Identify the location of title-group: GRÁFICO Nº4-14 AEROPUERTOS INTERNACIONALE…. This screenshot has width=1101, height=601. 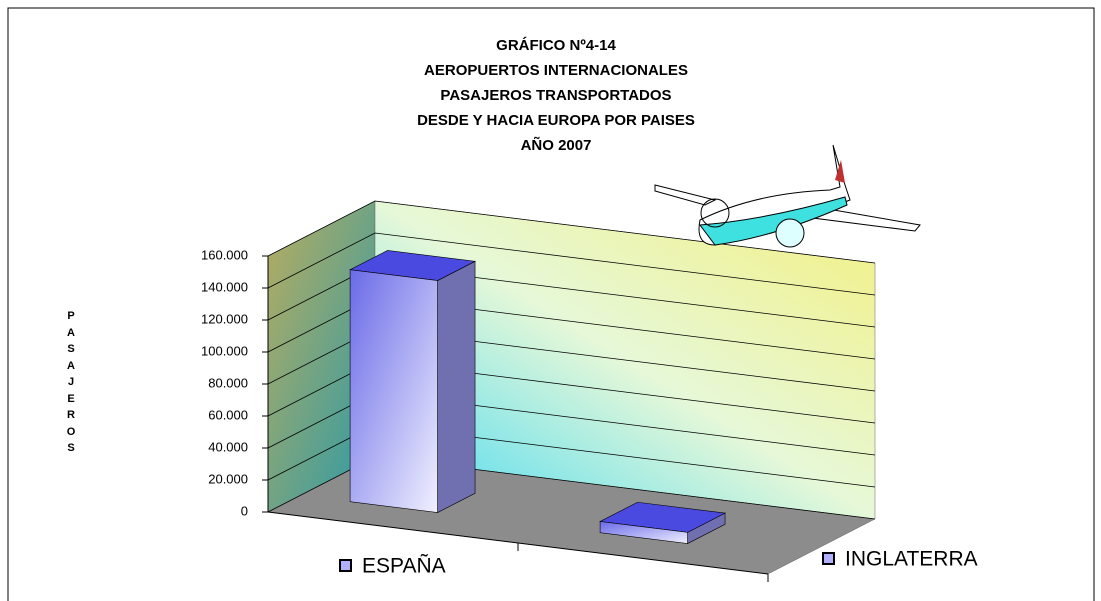
(556, 95).